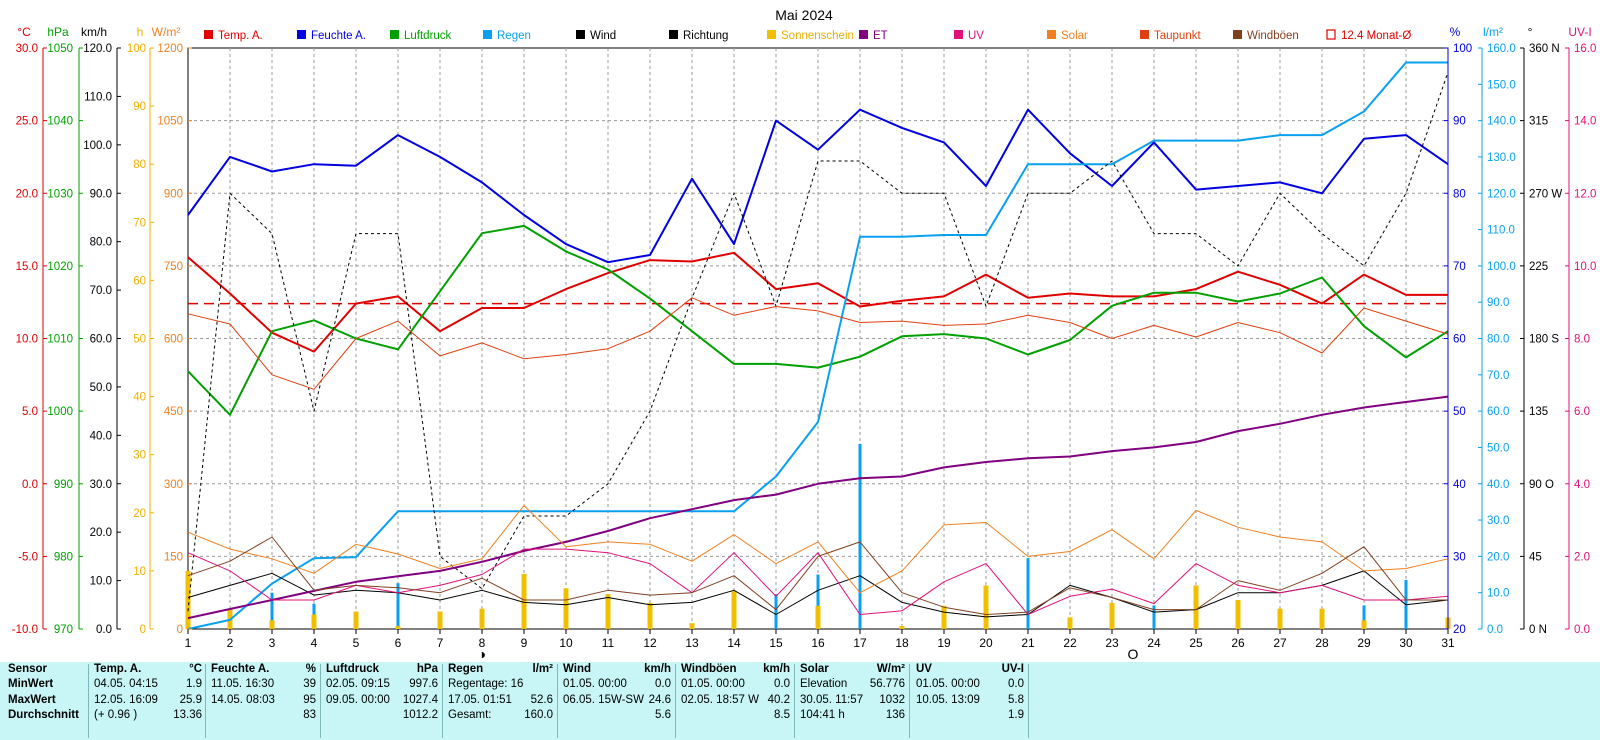  I want to click on y-tick-label: 980, so click(63, 557).